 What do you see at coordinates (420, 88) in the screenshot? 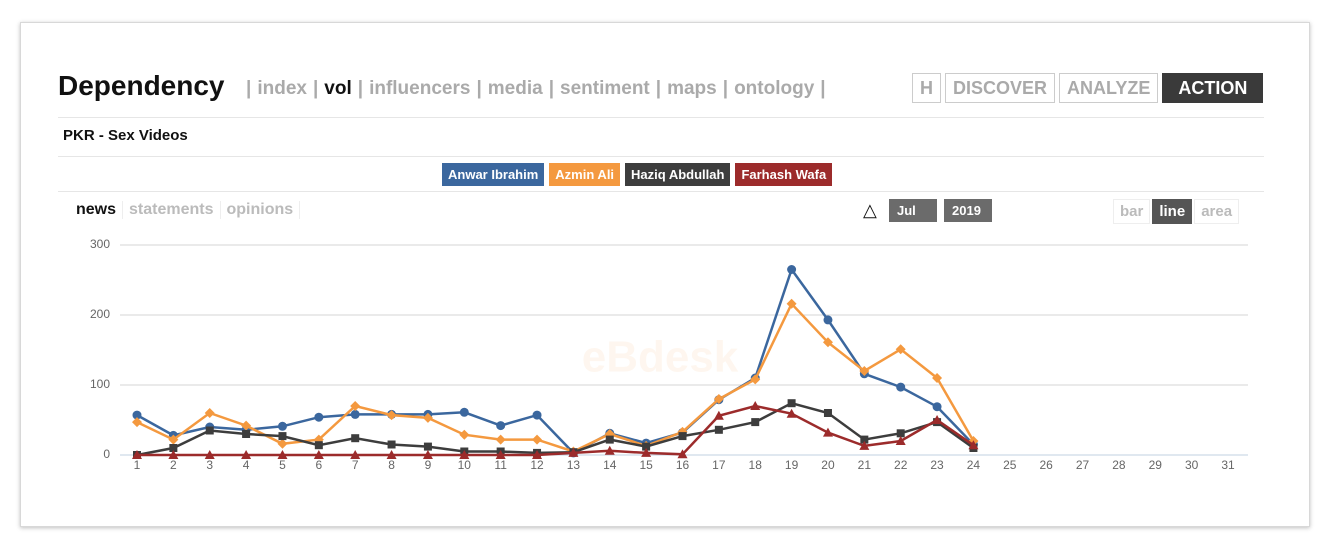
I see `nav-link: influencers` at bounding box center [420, 88].